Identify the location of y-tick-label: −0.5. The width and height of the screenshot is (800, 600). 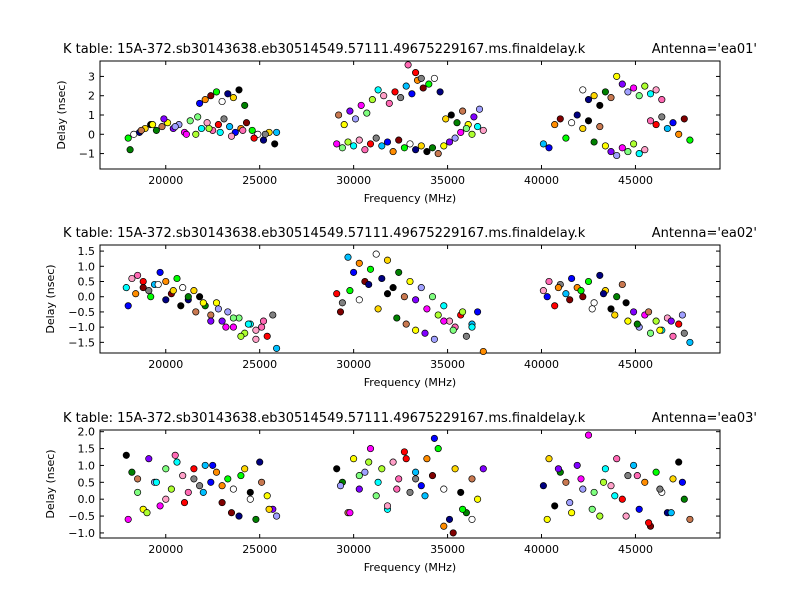
(81, 312).